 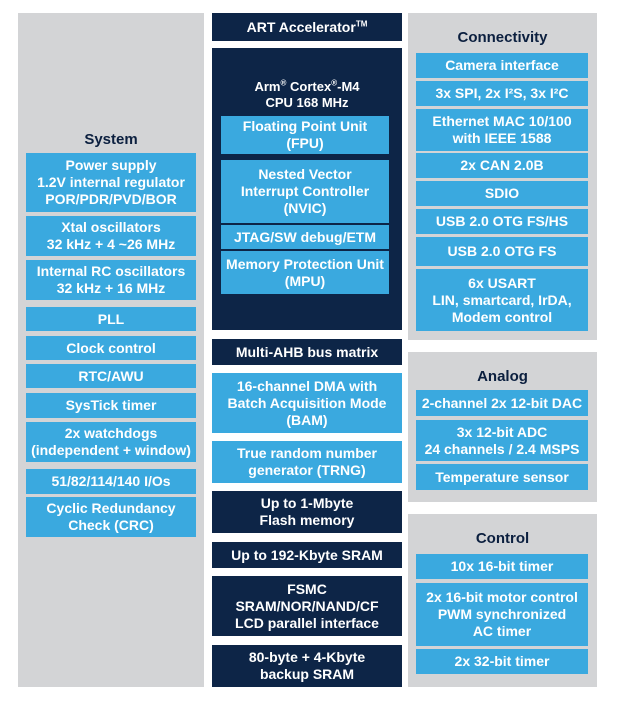 What do you see at coordinates (305, 263) in the screenshot?
I see `cpu-unit-mpu-line-1: Memory Protection Unit` at bounding box center [305, 263].